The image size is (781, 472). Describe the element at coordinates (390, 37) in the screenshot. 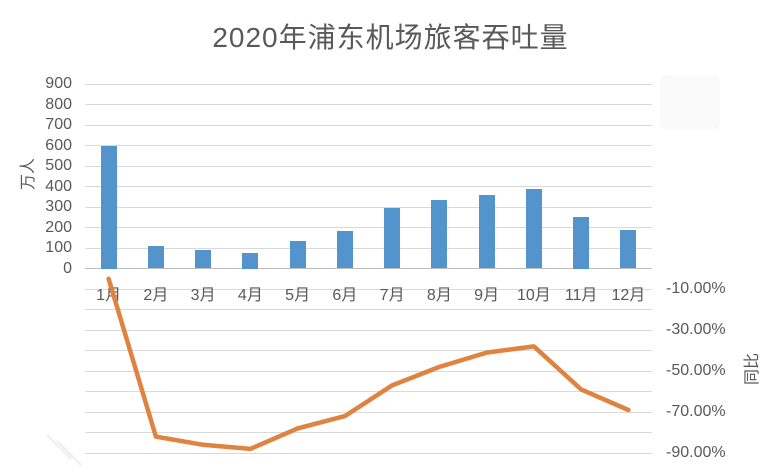

I see `chart-title: 2020年浦东机场旅客吞吐量` at that location.